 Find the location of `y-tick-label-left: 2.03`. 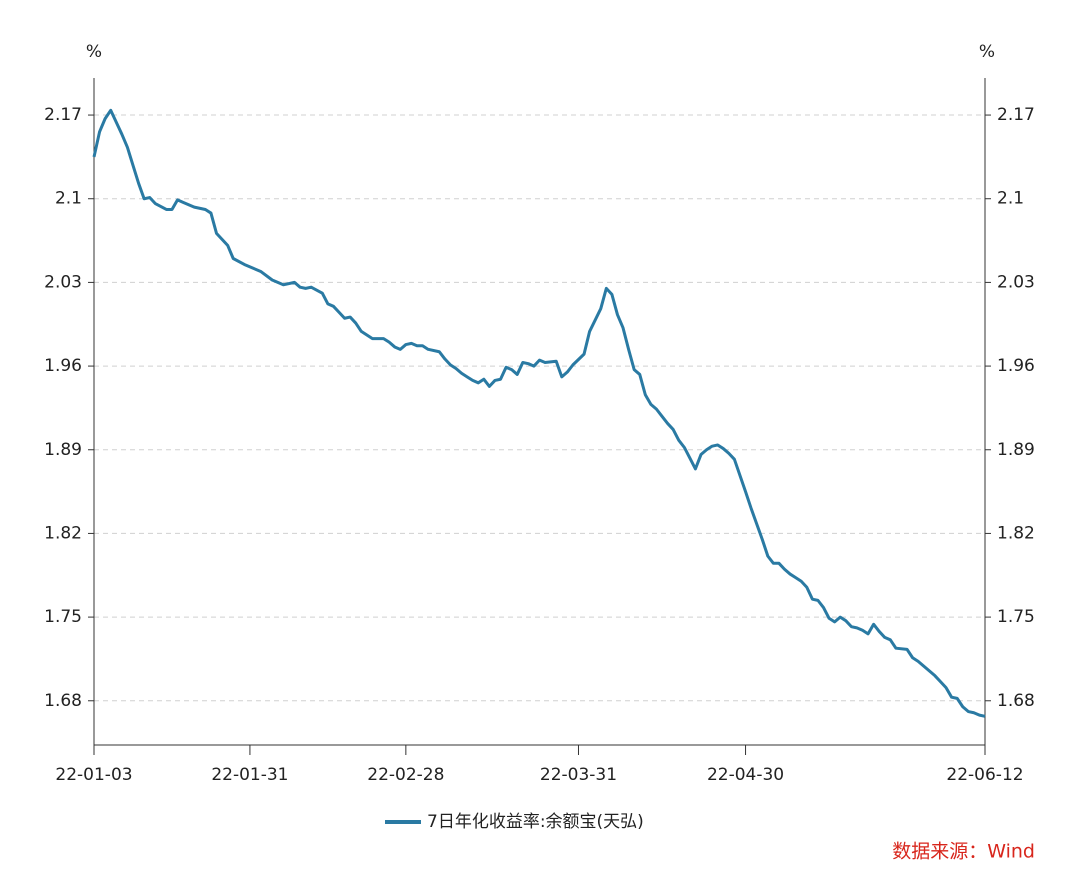

y-tick-label-left: 2.03 is located at coordinates (63, 282).